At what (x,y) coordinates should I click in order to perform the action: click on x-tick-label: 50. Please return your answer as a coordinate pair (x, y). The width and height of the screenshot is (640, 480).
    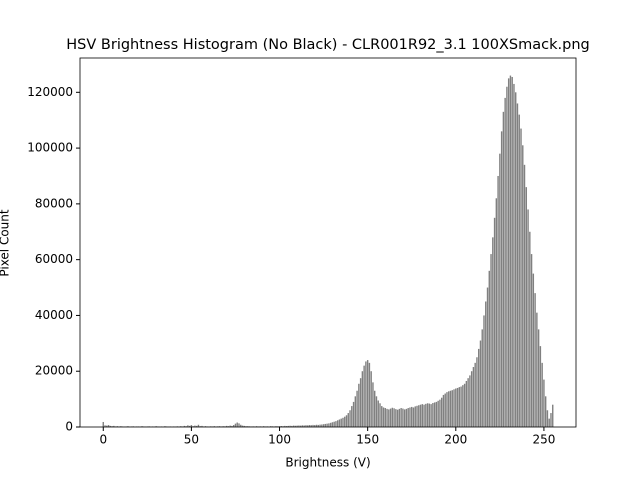
    Looking at the image, I should click on (191, 440).